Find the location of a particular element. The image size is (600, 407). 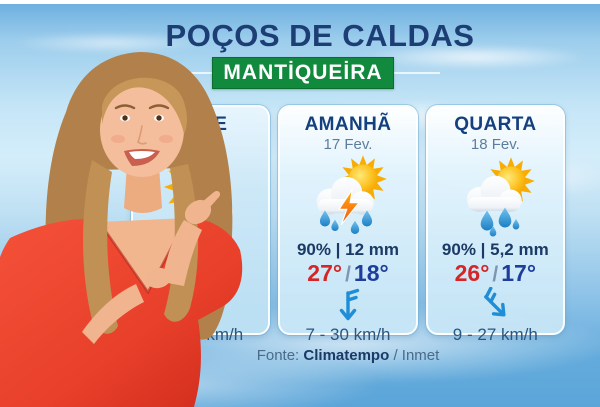

day-label: HOJE is located at coordinates (200, 124).